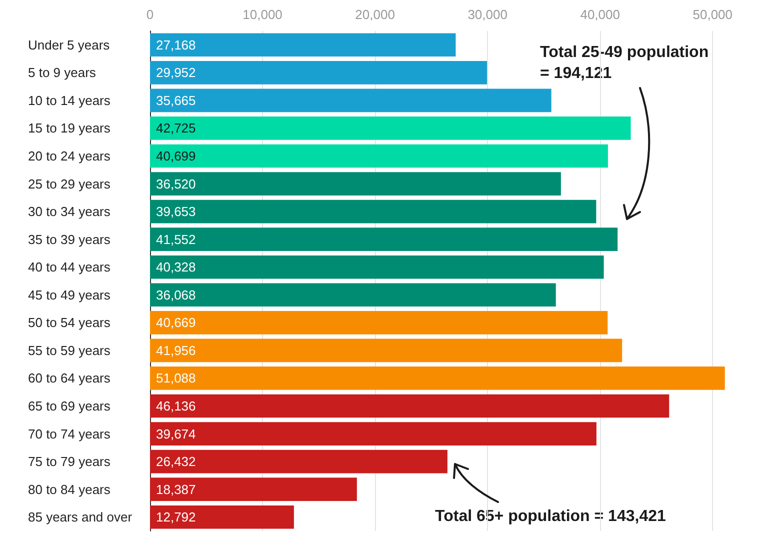  Describe the element at coordinates (69, 212) in the screenshot. I see `y-tick-label: 30 to 34 years` at that location.